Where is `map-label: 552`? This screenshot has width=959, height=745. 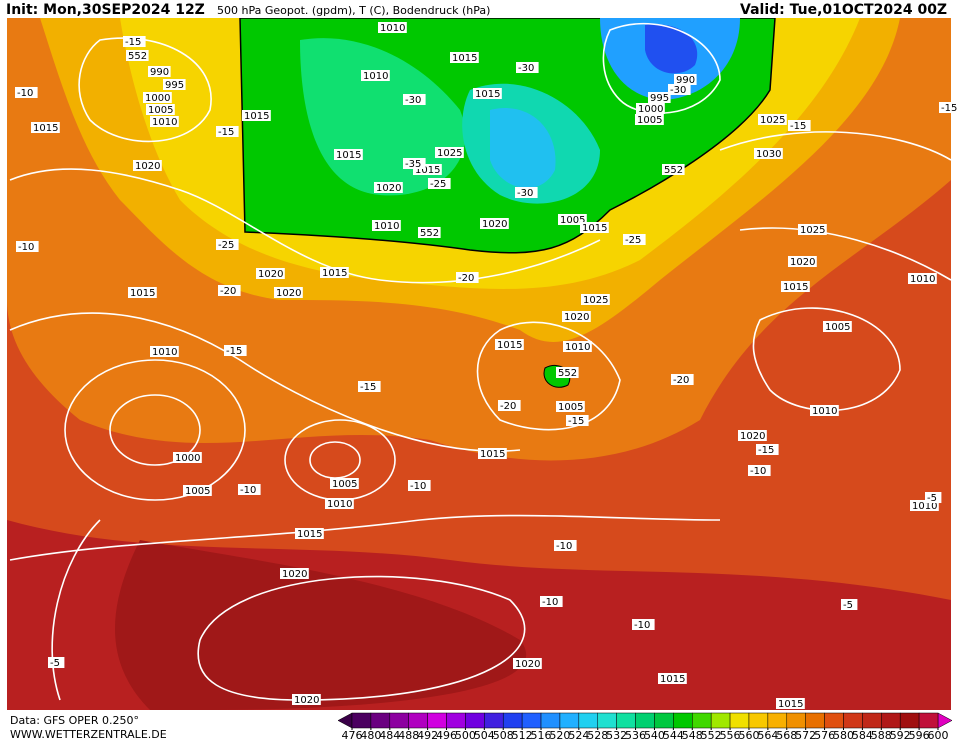
map-label: 552 is located at coordinates (673, 170).